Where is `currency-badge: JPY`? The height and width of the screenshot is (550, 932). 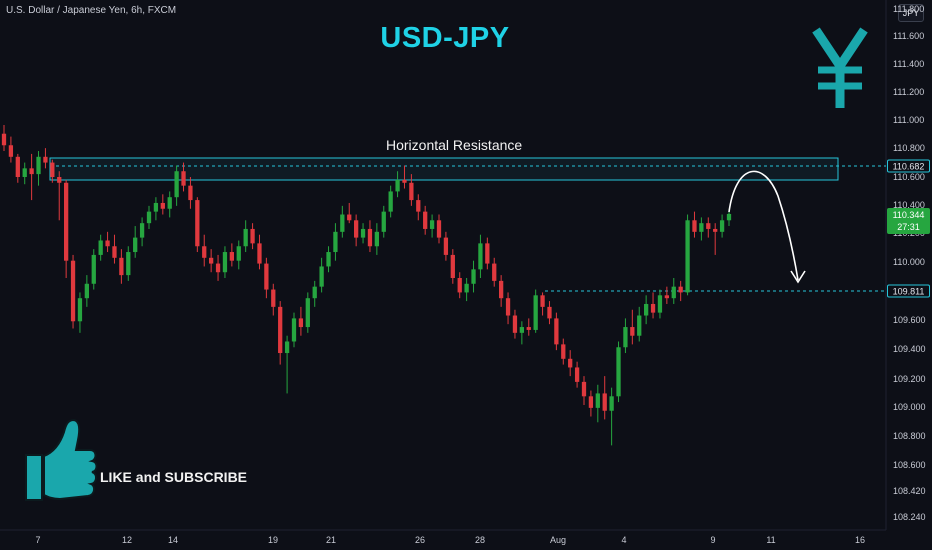
currency-badge: JPY is located at coordinates (911, 13).